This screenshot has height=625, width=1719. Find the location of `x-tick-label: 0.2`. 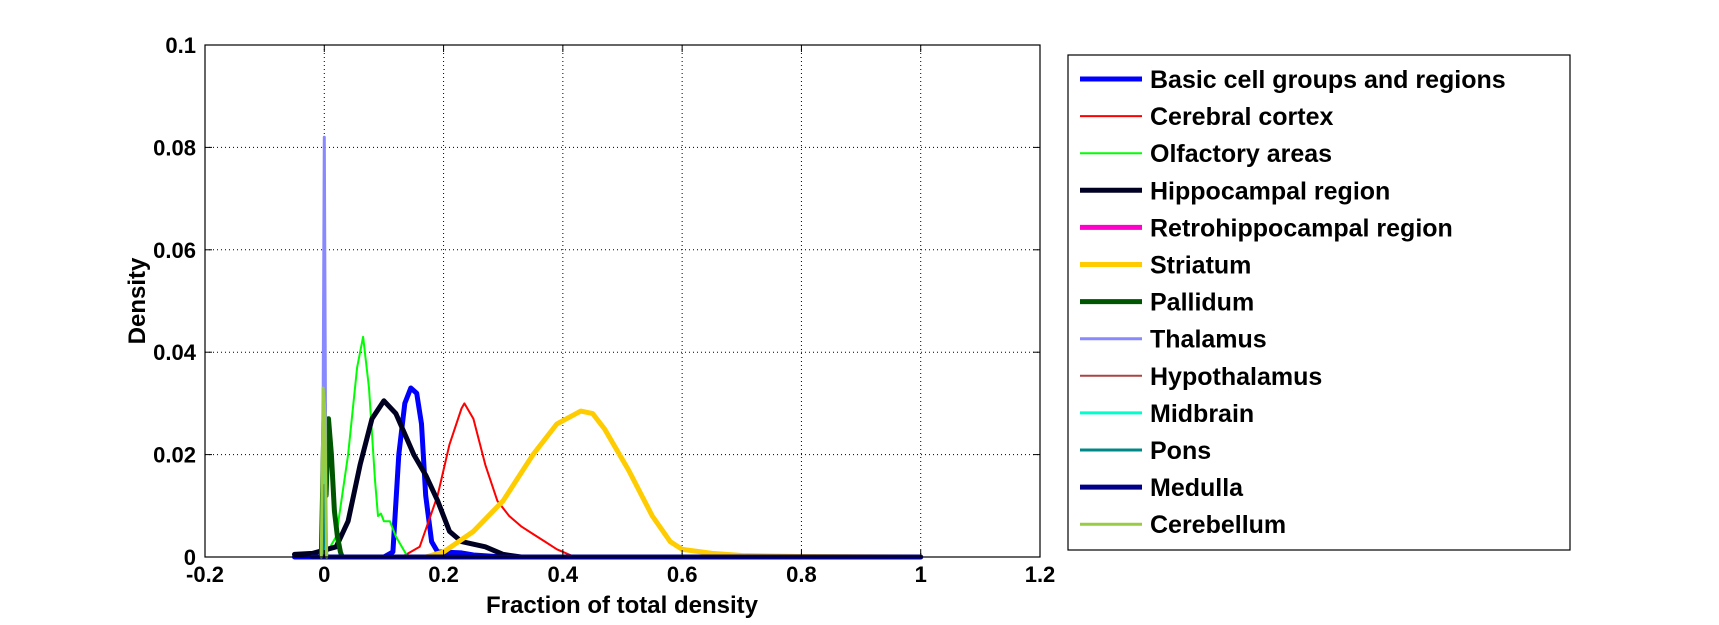

x-tick-label: 0.2 is located at coordinates (443, 574).